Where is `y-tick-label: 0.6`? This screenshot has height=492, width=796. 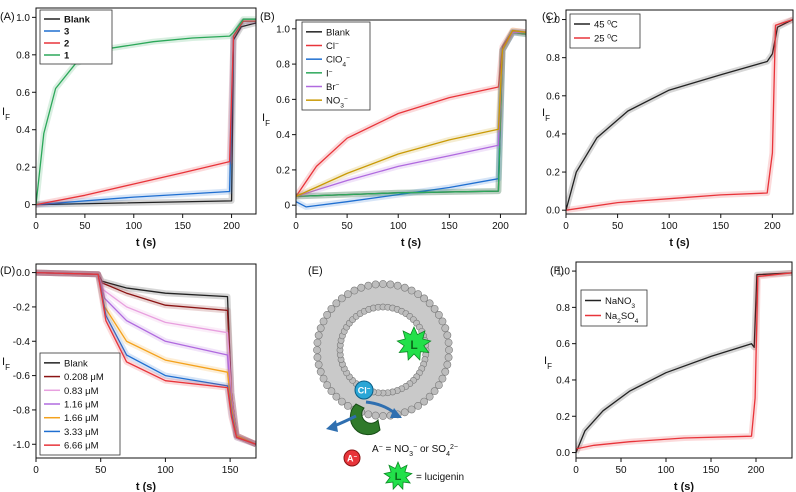 y-tick-label: 0.6 is located at coordinates (563, 344).